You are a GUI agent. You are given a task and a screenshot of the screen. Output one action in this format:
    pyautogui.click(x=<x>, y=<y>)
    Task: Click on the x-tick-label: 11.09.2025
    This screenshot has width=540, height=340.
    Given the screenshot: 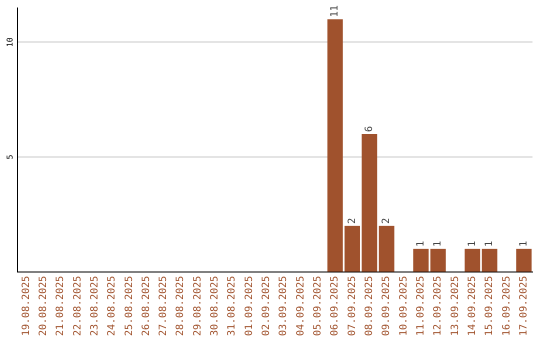 What is the action you would take?
    pyautogui.click(x=421, y=306)
    